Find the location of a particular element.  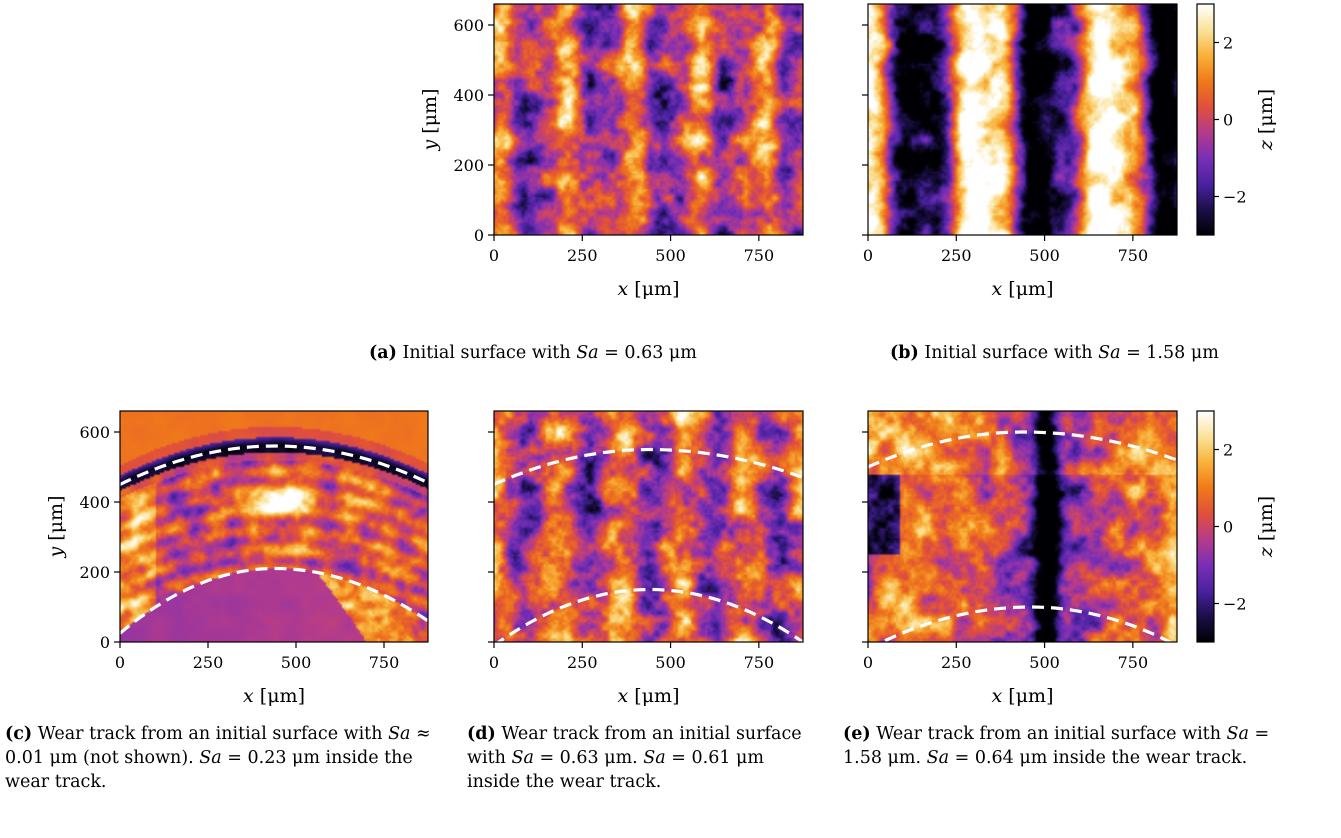

x-tick-label-d-3: 750 is located at coordinates (759, 662).